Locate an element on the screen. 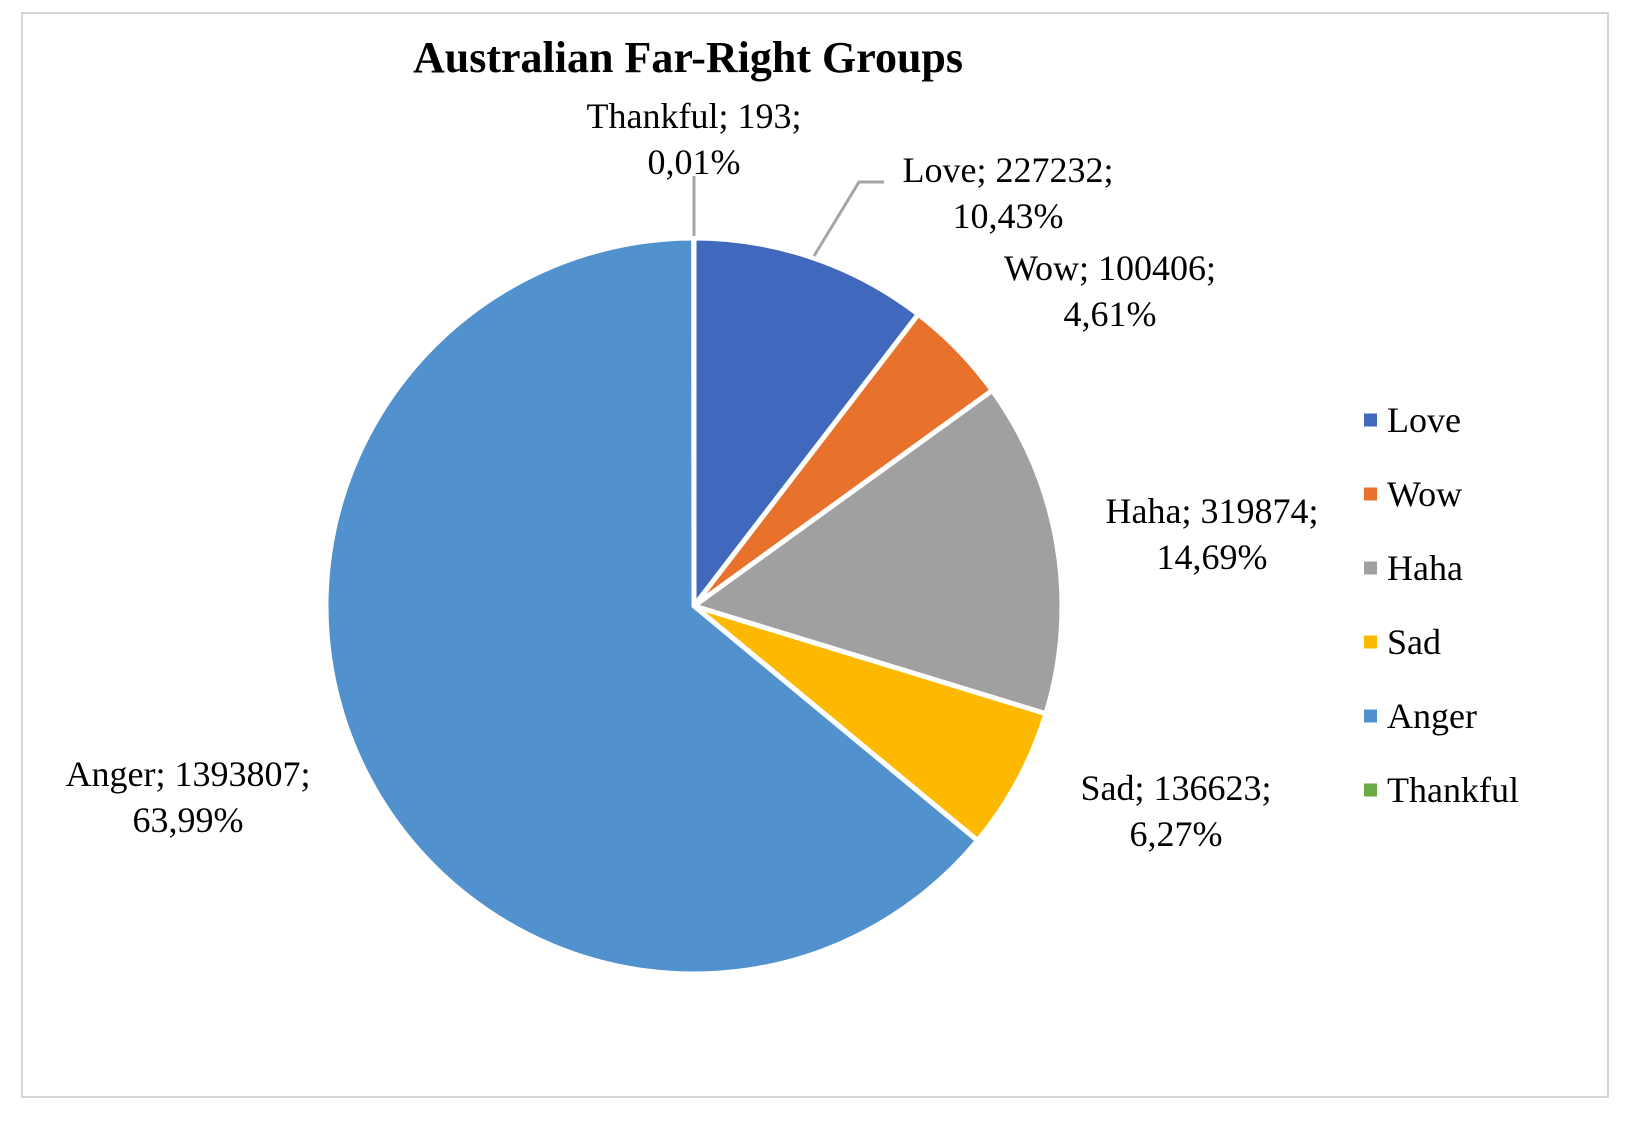 This screenshot has width=1632, height=1122. legend: Love Wow Haha Sad Anger Thankful is located at coordinates (1441, 605).